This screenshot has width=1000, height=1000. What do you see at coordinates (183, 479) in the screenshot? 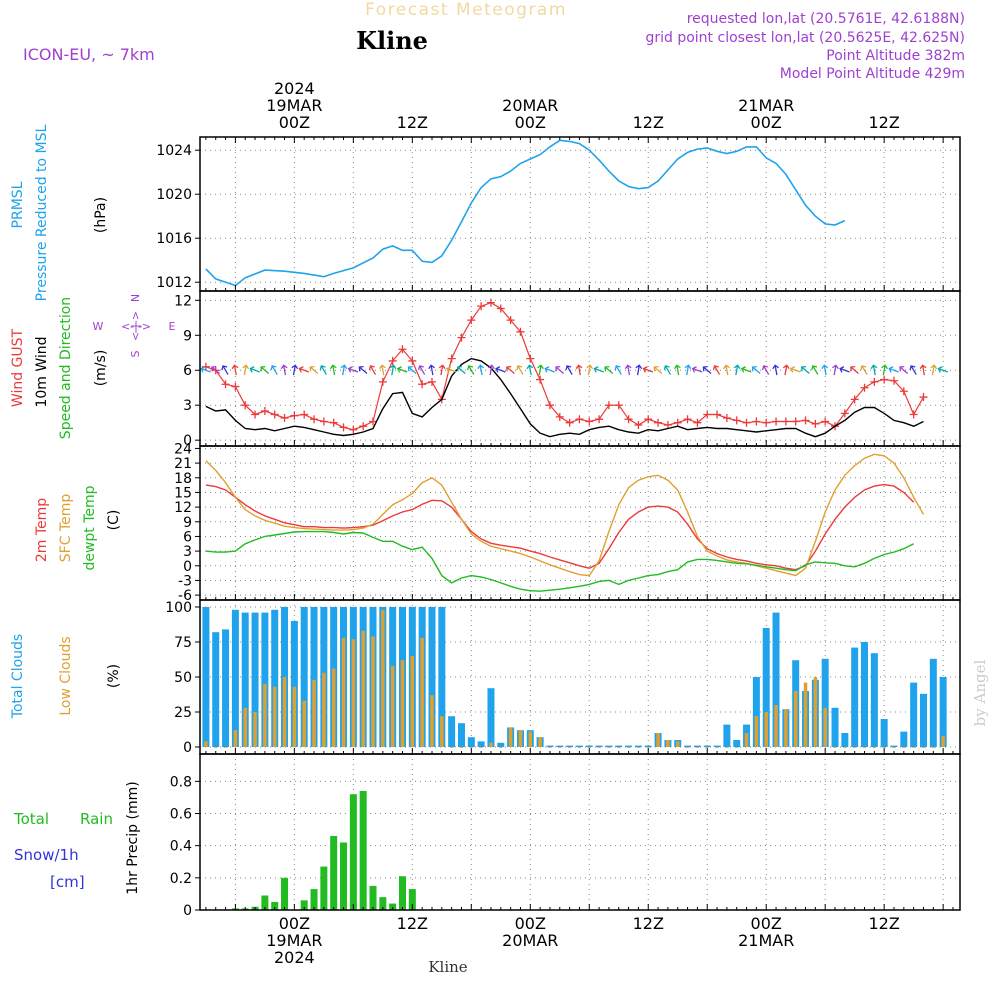
I see `y-tick-label: 18` at bounding box center [183, 479].